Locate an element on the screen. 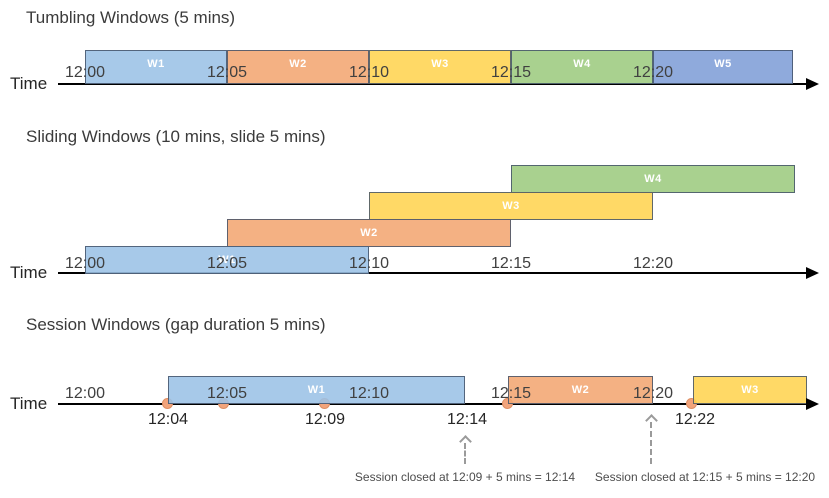  tumbling-window-w3: W3 is located at coordinates (440, 67).